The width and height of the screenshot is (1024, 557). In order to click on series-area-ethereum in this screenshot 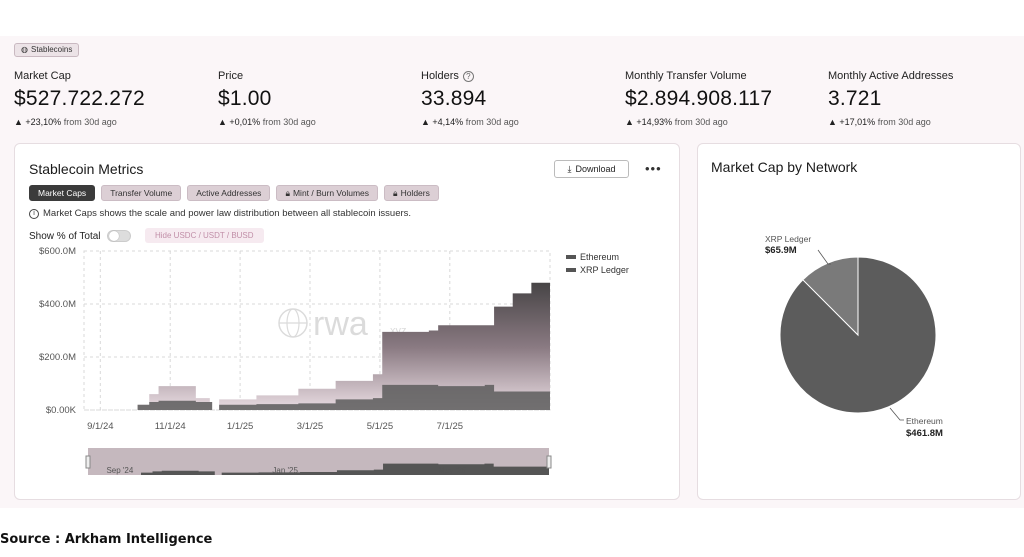, I will do `click(317, 397)`.